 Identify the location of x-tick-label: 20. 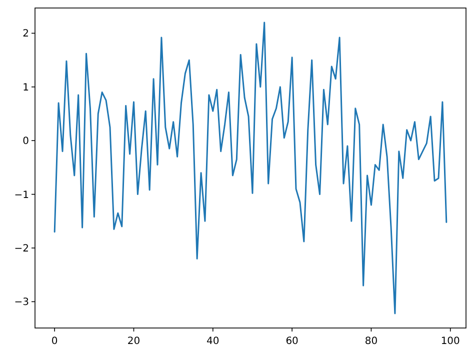
(133, 341).